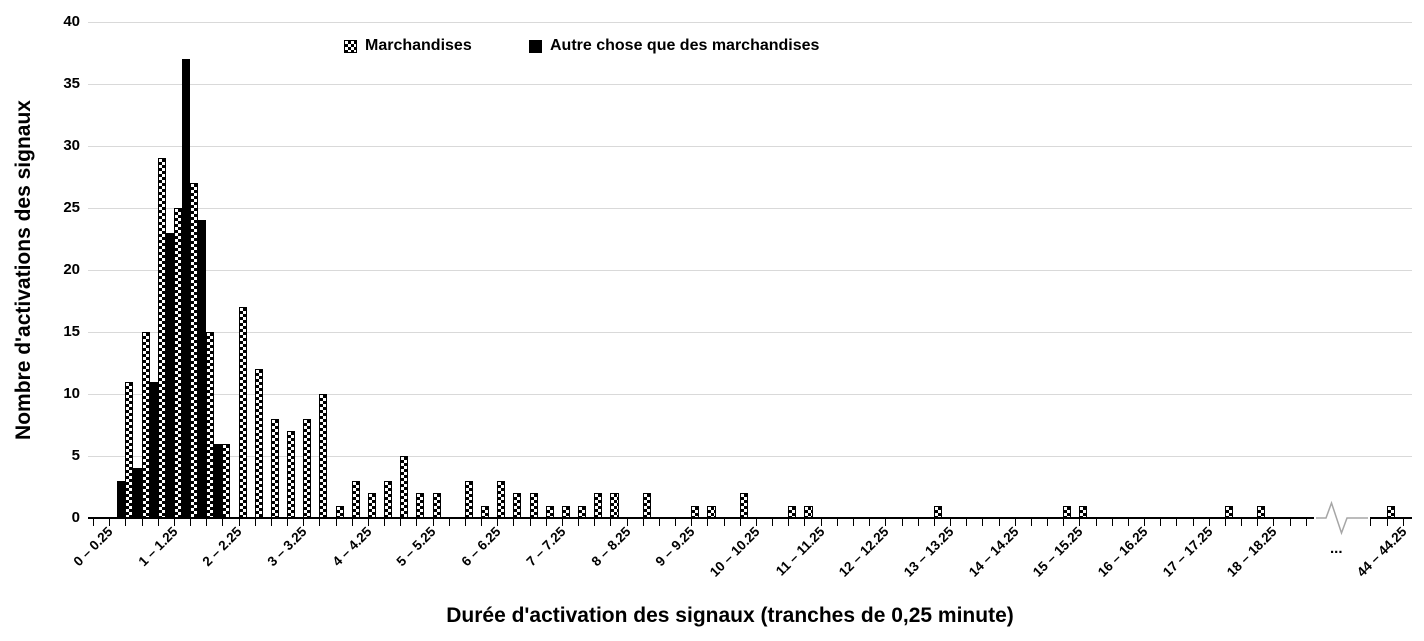 The image size is (1424, 641). What do you see at coordinates (800, 551) in the screenshot?
I see `x-tick-label: 11 – 11.25` at bounding box center [800, 551].